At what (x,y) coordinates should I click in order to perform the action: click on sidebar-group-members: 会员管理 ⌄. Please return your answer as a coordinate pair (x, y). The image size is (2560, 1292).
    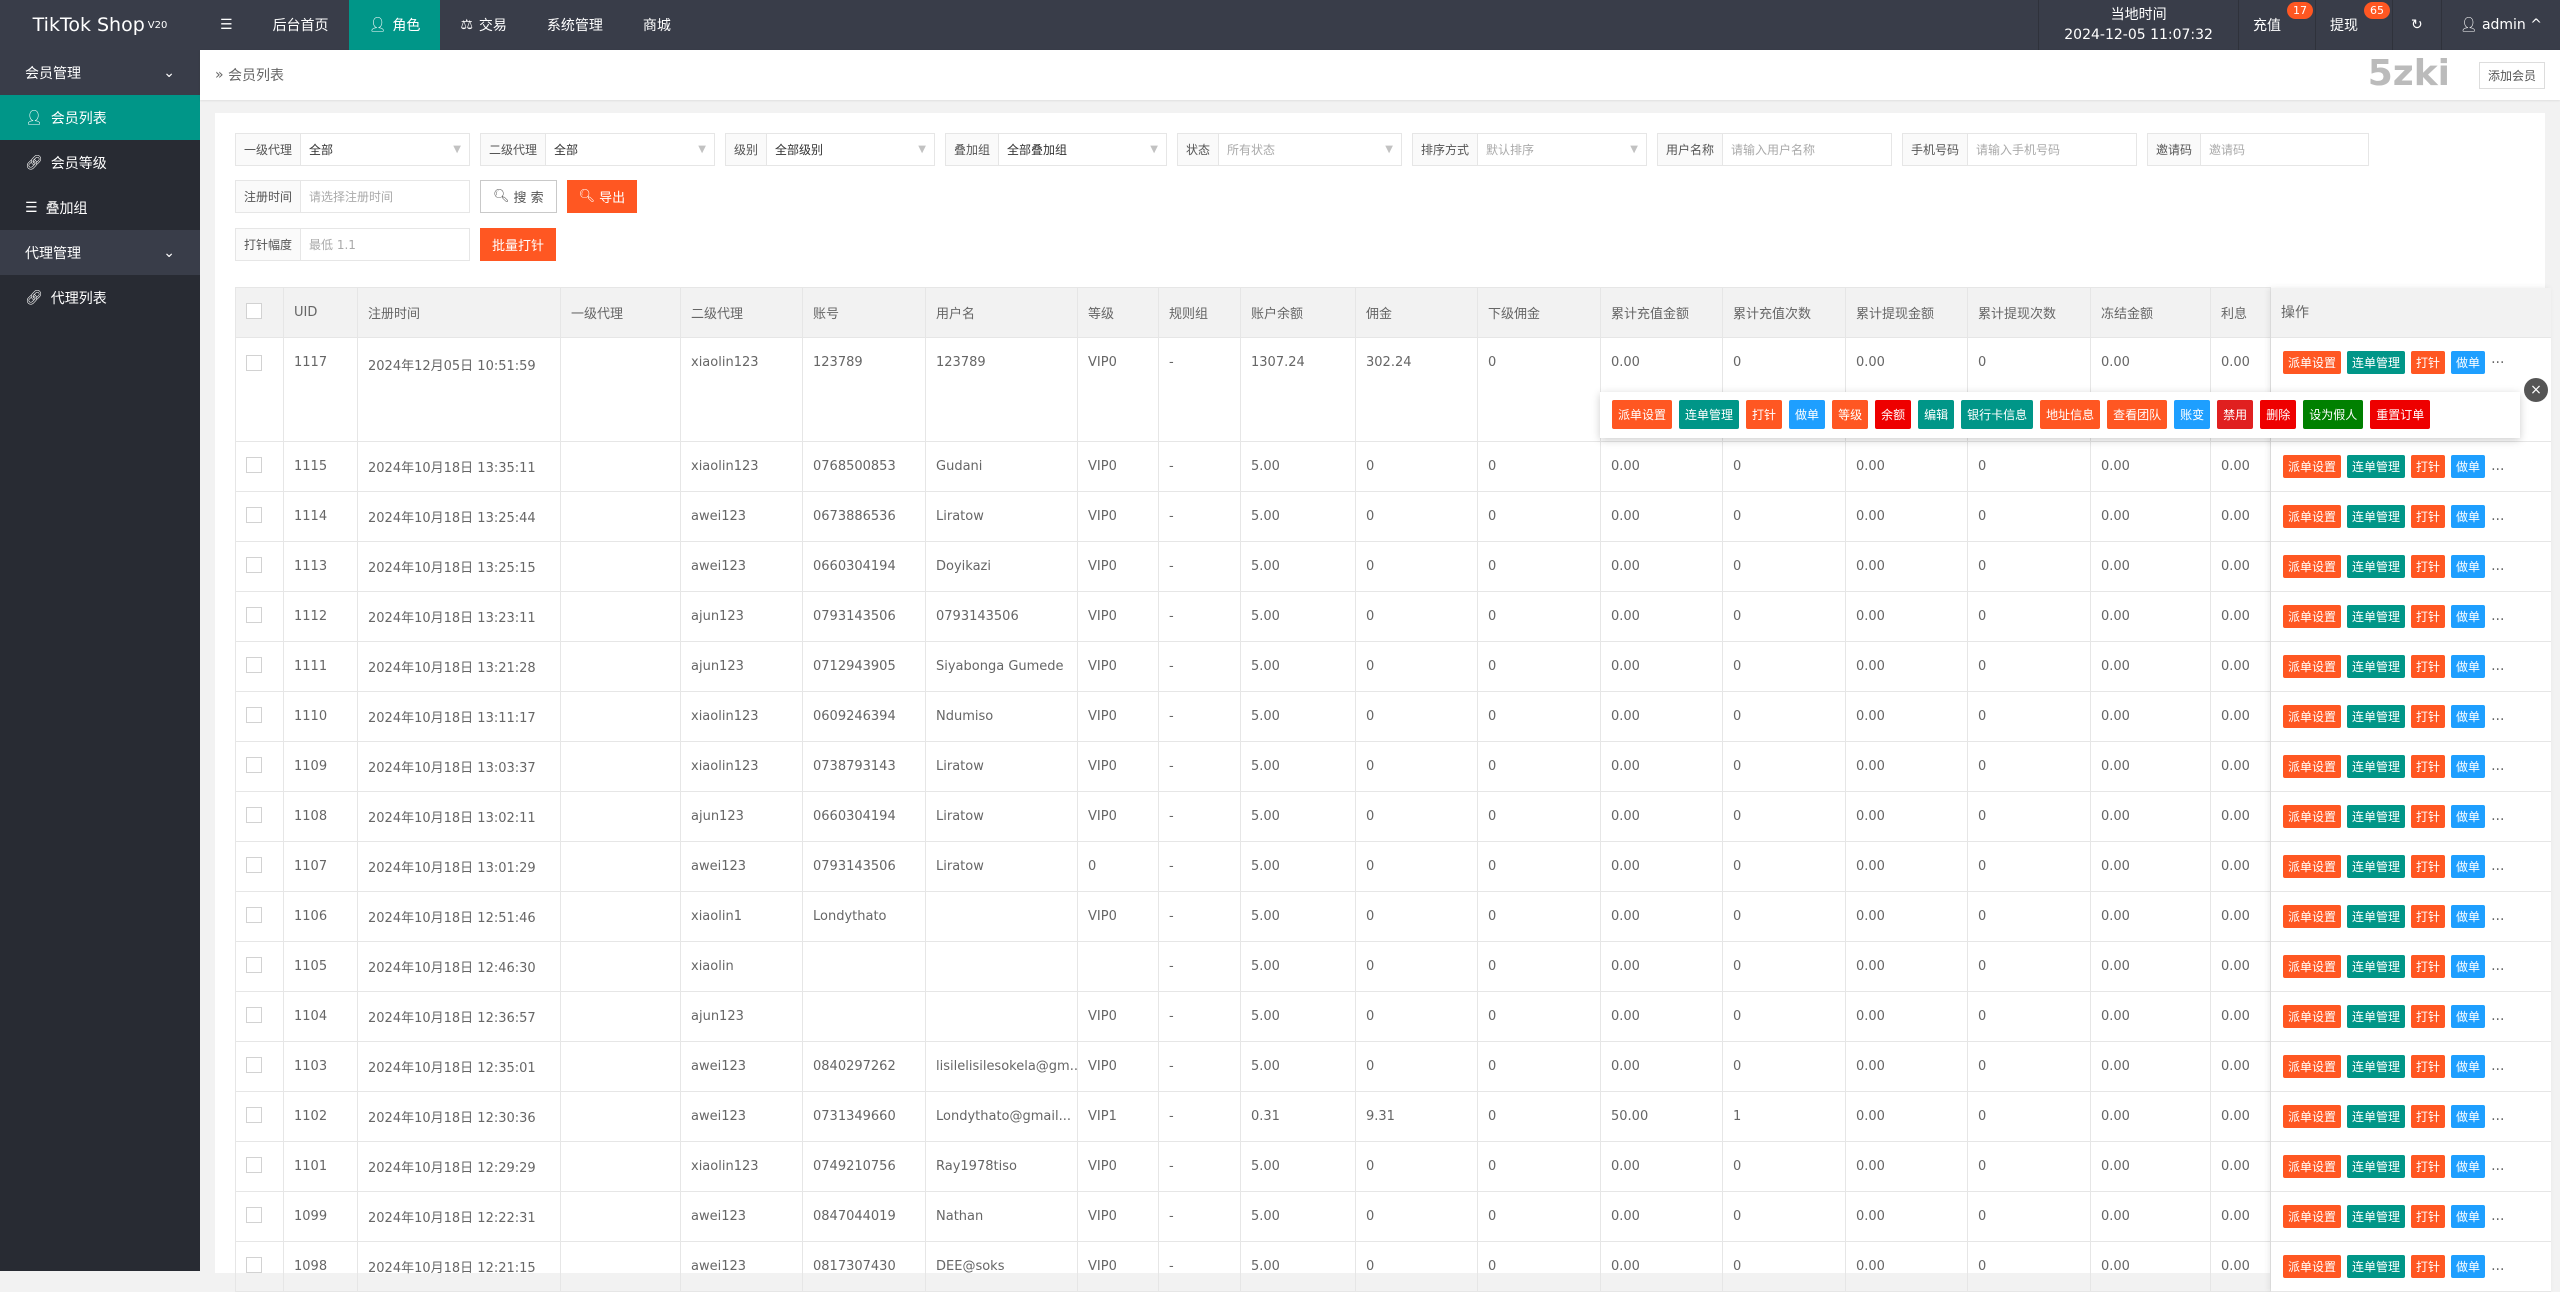
    Looking at the image, I should click on (100, 72).